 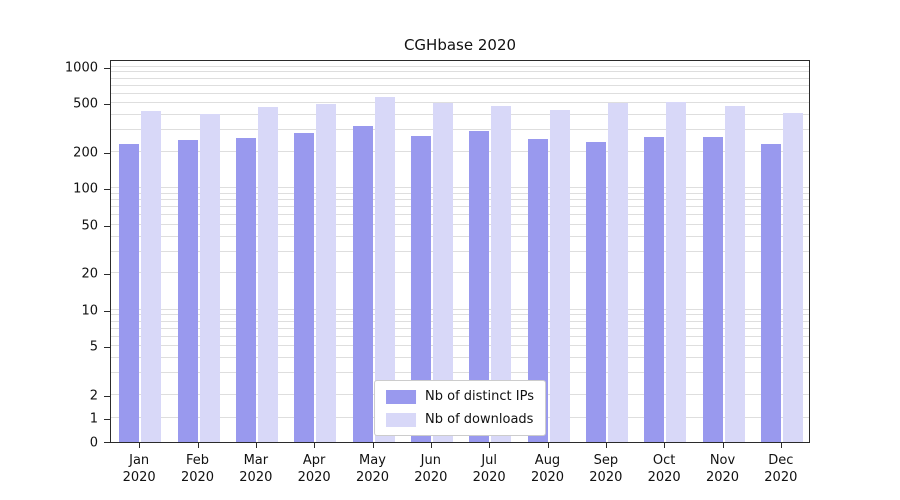 I want to click on y-tick-label: 5, so click(x=93, y=347).